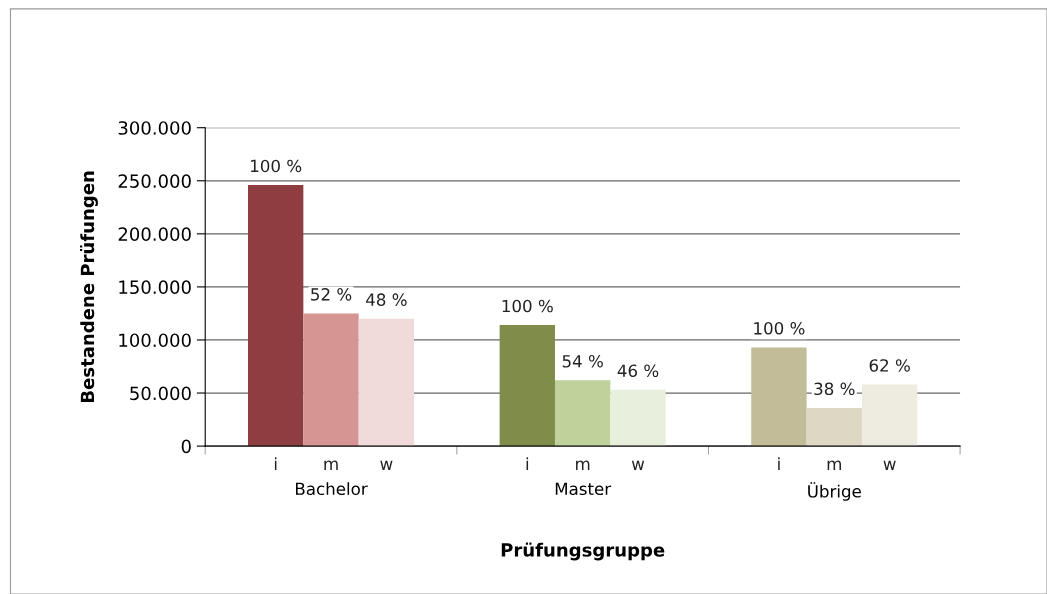 This screenshot has height=594, width=1047. What do you see at coordinates (89, 287) in the screenshot?
I see `y-axis-title: Bestandene Prüfungen` at bounding box center [89, 287].